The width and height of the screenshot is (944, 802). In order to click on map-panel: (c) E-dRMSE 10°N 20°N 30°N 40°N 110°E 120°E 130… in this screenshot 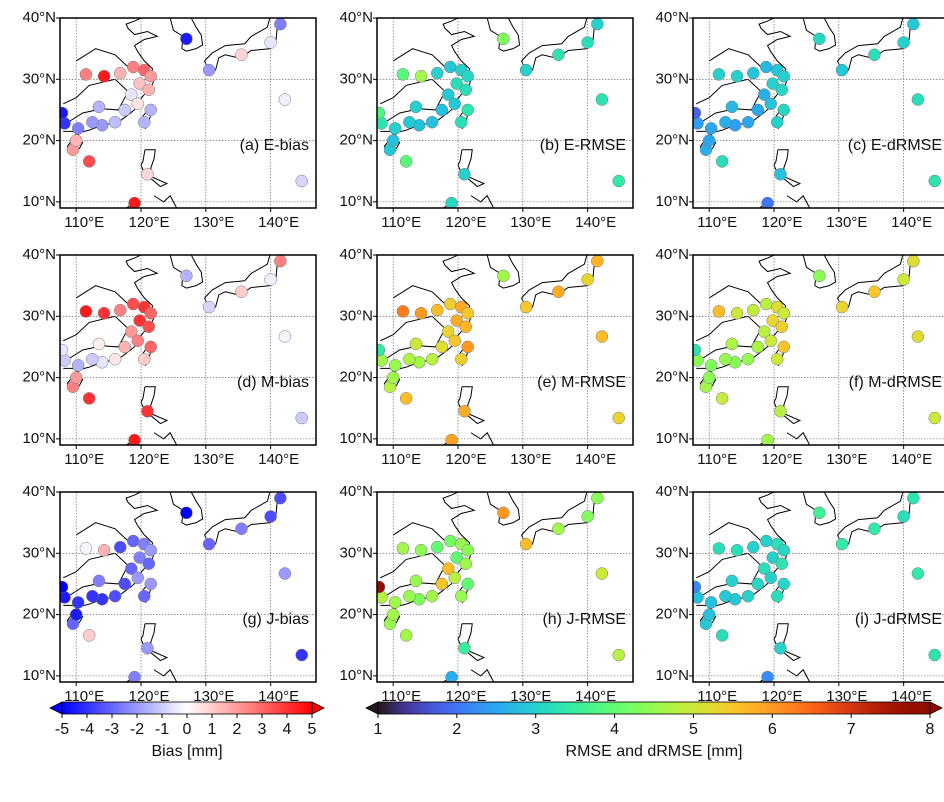, I will do `click(799, 120)`.